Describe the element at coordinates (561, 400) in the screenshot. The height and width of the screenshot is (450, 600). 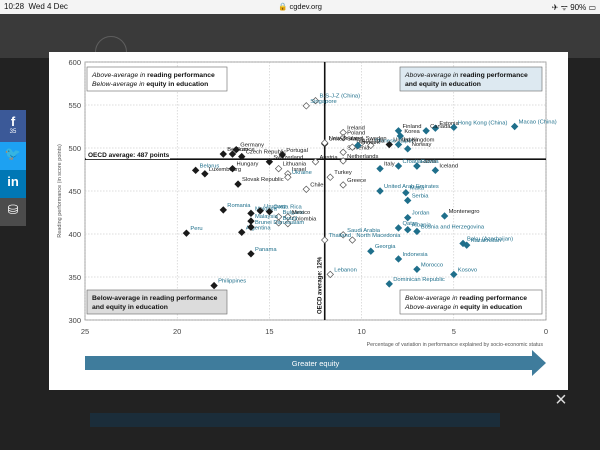
I see `close-icon: ×` at that location.